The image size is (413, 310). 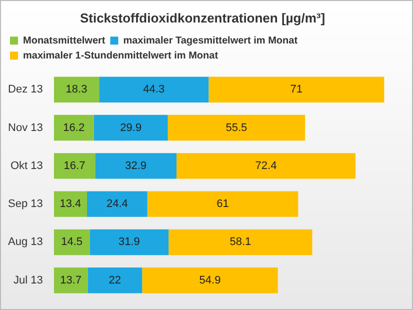 What do you see at coordinates (25, 90) in the screenshot?
I see `y-tick-label: Dez 13` at bounding box center [25, 90].